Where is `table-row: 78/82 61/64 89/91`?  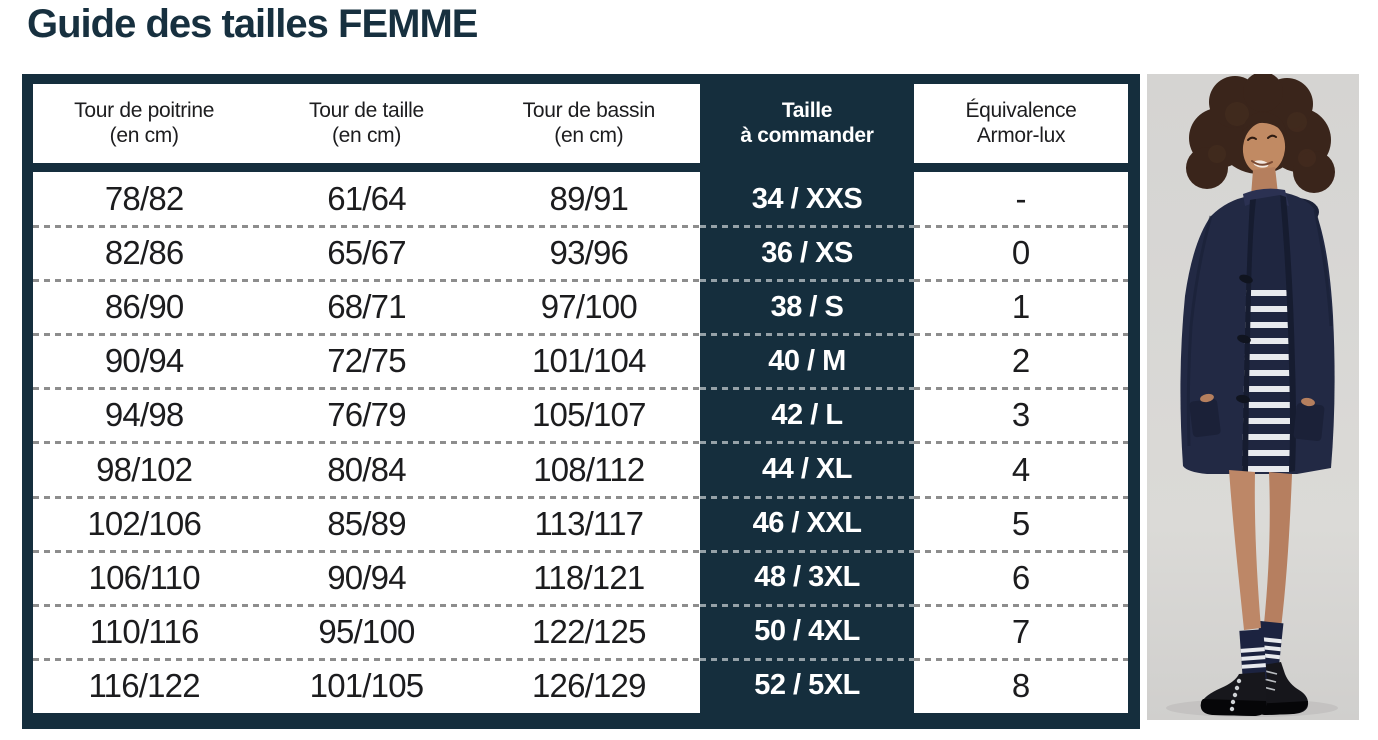
table-row: 78/82 61/64 89/91 is located at coordinates (366, 199).